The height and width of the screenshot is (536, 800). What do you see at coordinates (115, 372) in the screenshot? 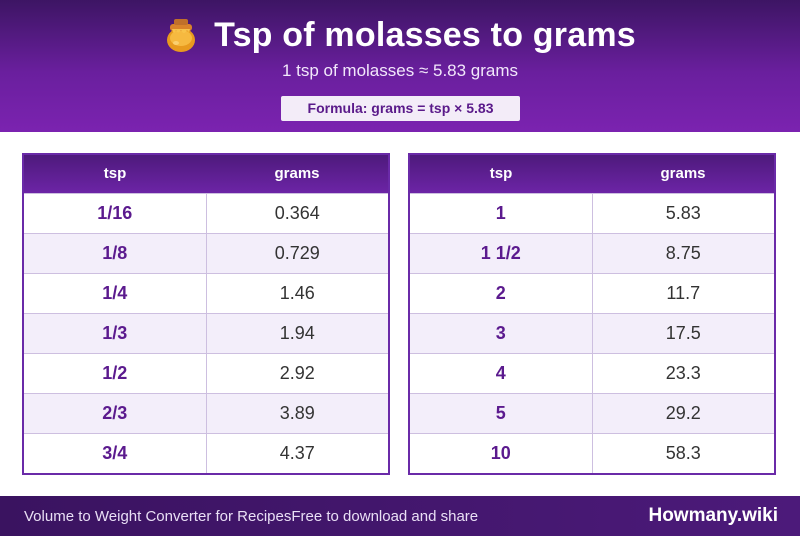
I see `tsp-cell: 1/2` at bounding box center [115, 372].